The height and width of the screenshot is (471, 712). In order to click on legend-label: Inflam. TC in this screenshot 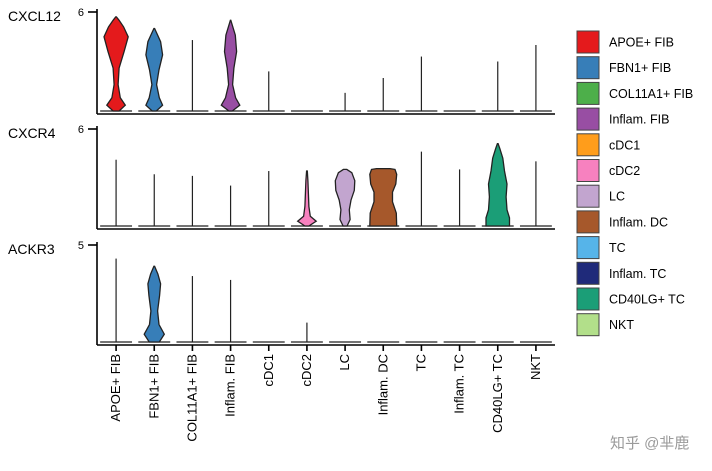, I will do `click(637, 274)`.